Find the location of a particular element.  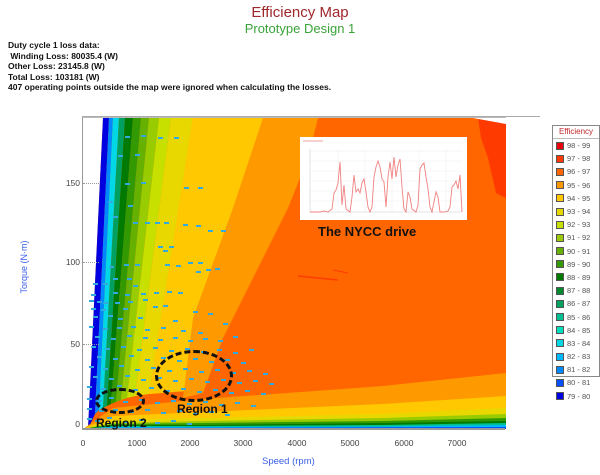

info-line-heading: Duty cycle 1 loss data: is located at coordinates (54, 45).